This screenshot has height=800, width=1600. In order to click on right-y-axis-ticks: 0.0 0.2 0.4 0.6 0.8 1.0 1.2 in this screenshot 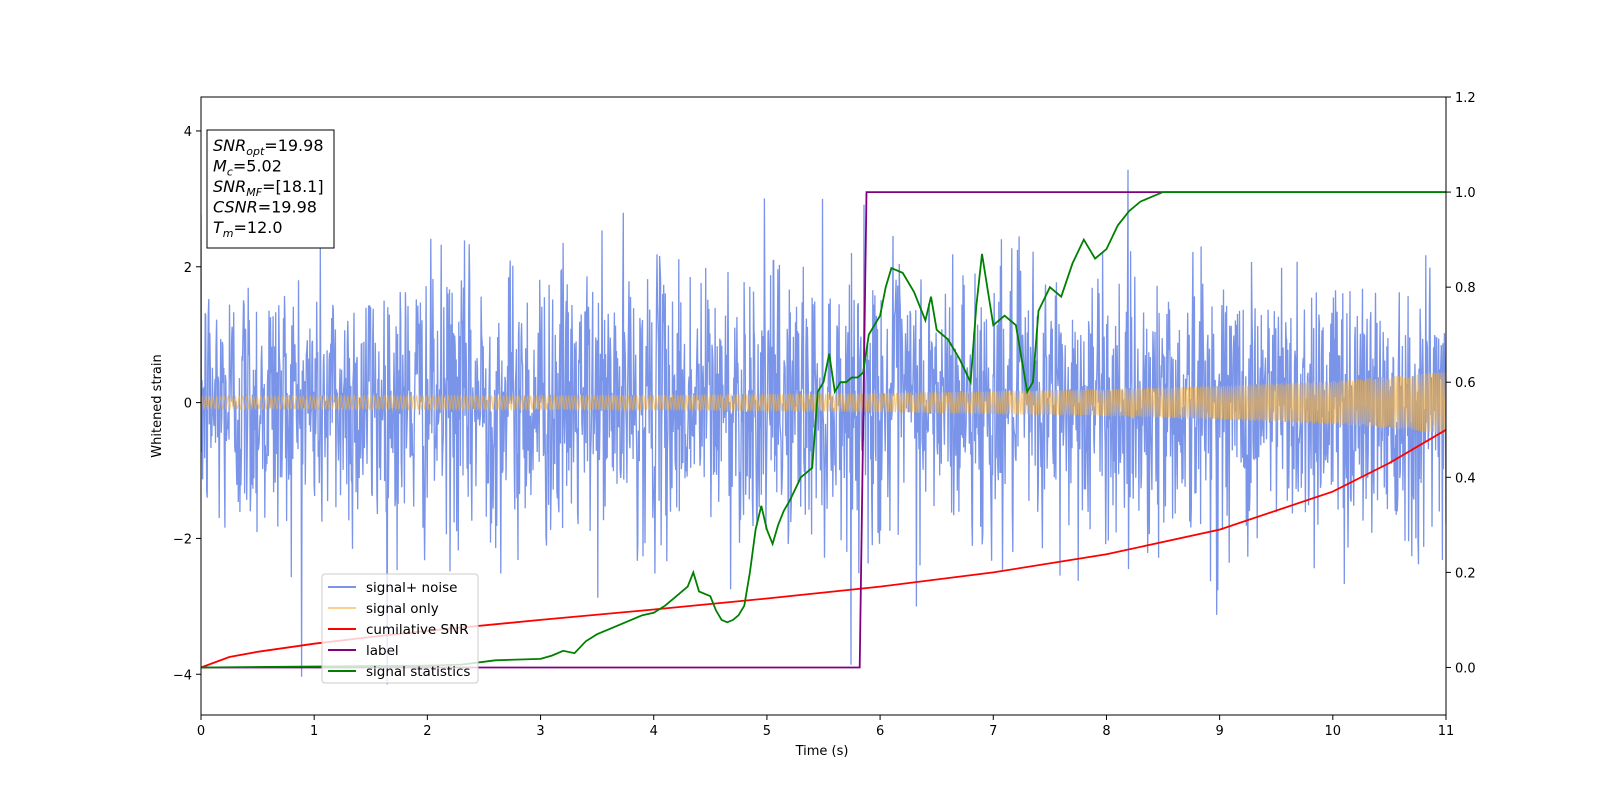, I will do `click(1461, 383)`.